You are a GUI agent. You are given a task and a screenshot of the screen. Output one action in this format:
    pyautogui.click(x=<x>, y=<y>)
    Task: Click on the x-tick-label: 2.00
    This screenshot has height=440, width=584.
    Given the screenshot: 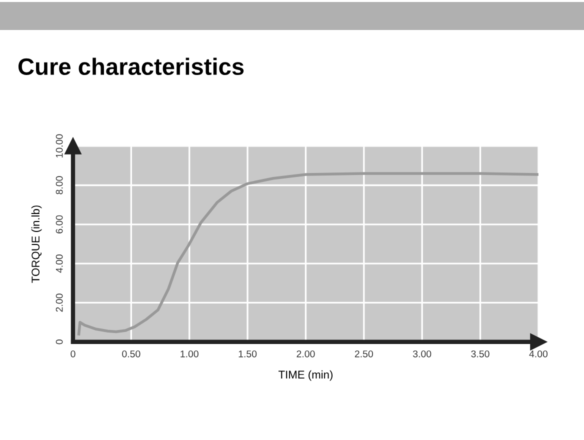 What is the action you would take?
    pyautogui.click(x=305, y=354)
    